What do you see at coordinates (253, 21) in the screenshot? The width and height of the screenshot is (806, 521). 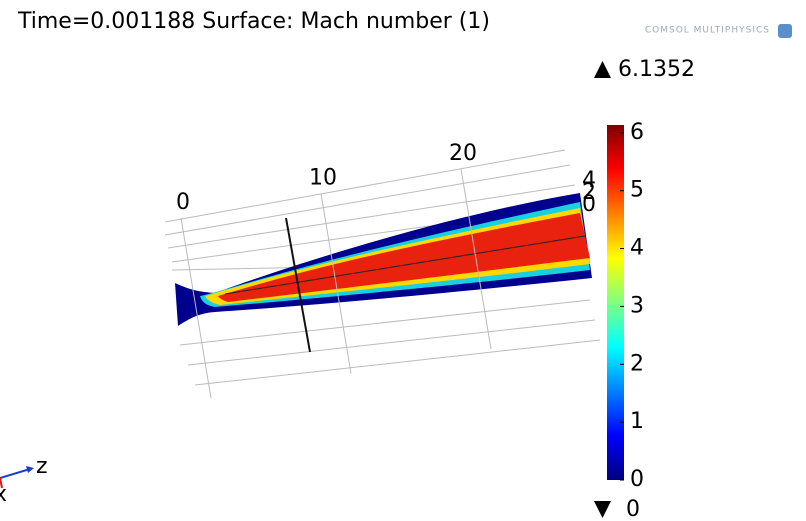 I see `chart-title: Time=0.001188 Surface: Mach number (1)` at bounding box center [253, 21].